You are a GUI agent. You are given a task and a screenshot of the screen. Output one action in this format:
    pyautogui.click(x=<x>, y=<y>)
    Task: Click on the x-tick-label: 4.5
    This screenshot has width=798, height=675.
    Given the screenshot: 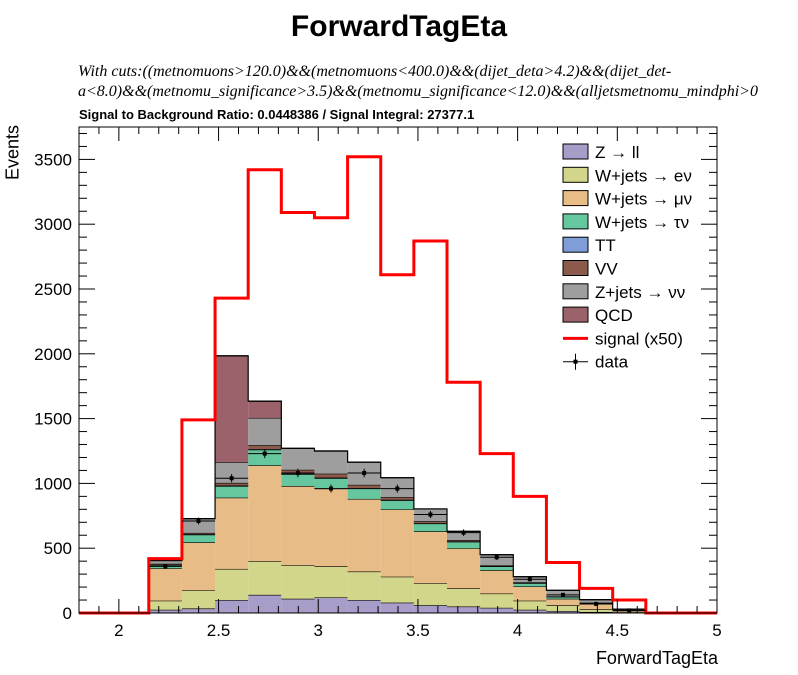 What is the action you would take?
    pyautogui.click(x=617, y=630)
    